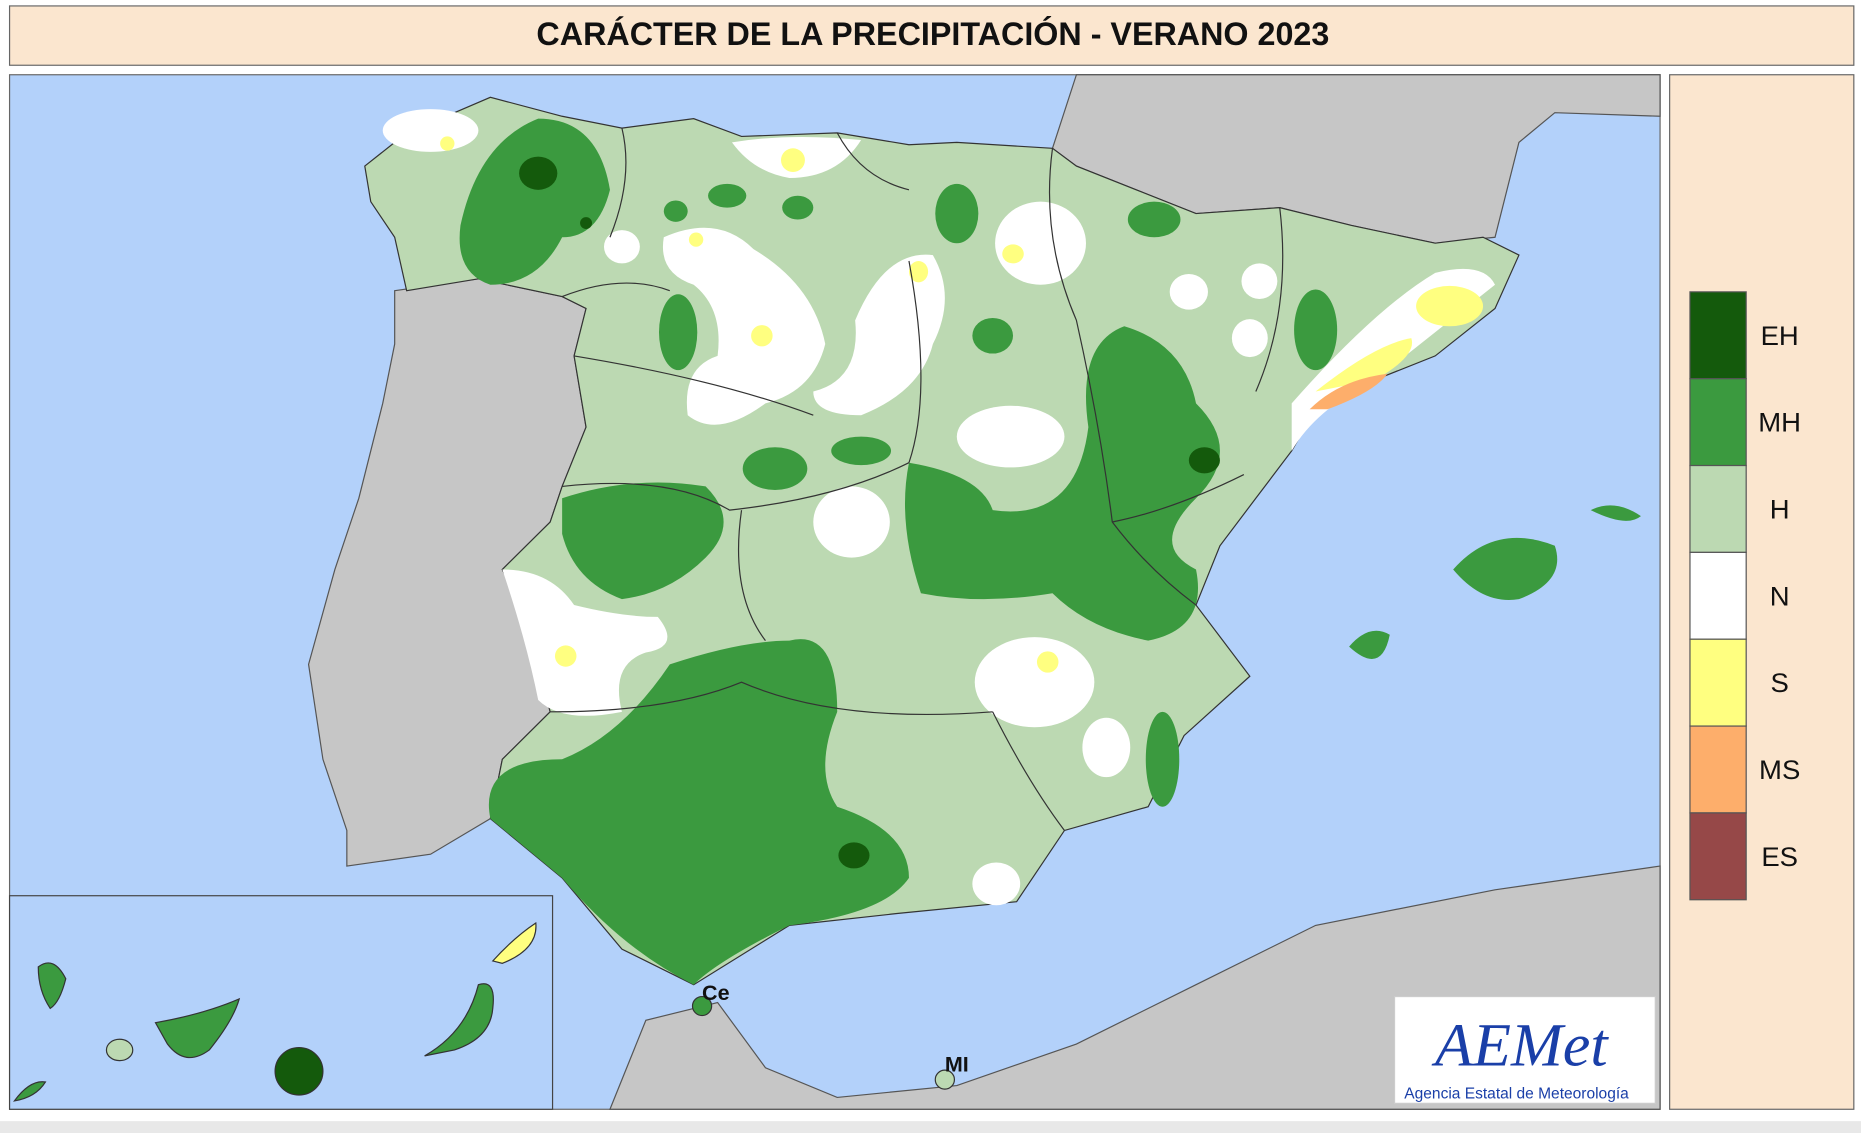 Image resolution: width=1861 pixels, height=1133 pixels. What do you see at coordinates (1780, 509) in the screenshot?
I see `legend-label: H` at bounding box center [1780, 509].